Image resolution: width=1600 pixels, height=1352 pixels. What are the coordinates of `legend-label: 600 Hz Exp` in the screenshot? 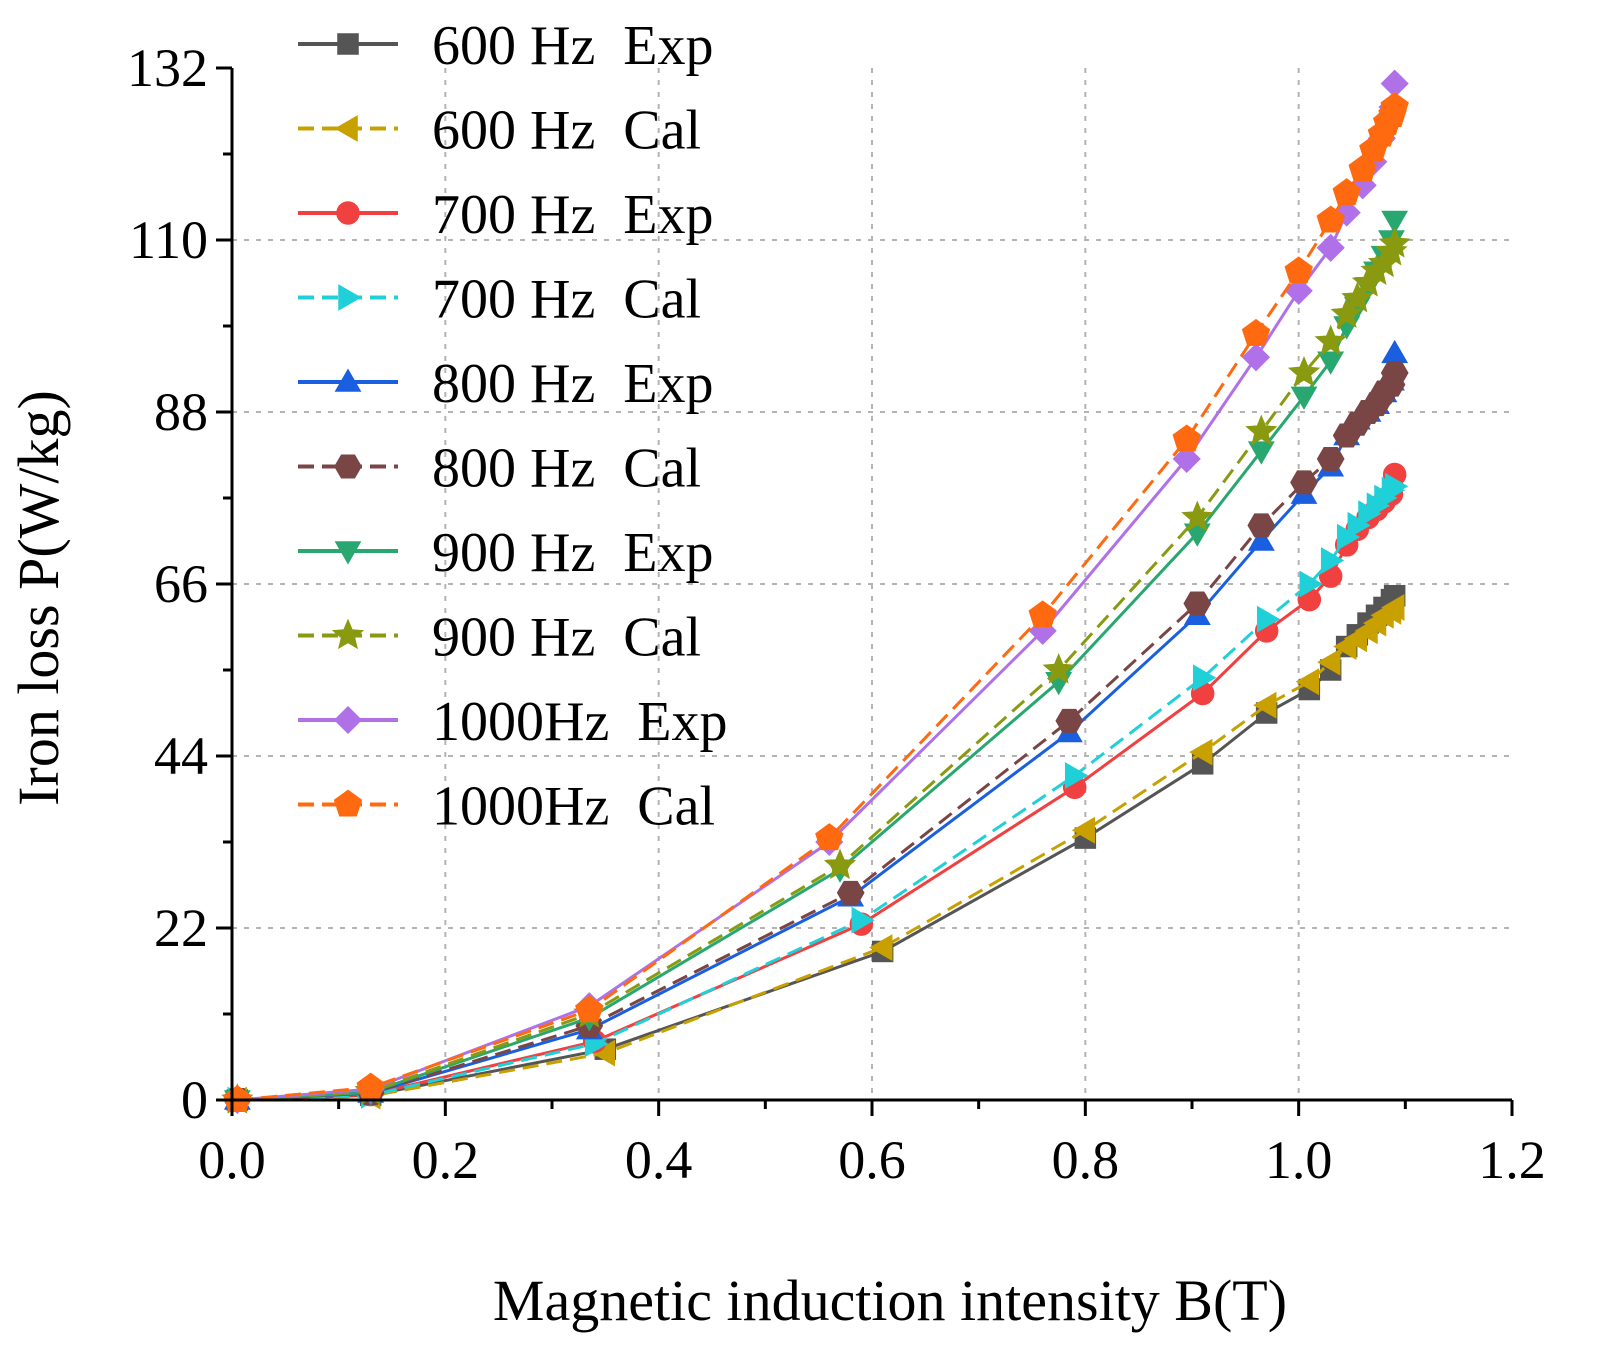 It's located at (573, 46).